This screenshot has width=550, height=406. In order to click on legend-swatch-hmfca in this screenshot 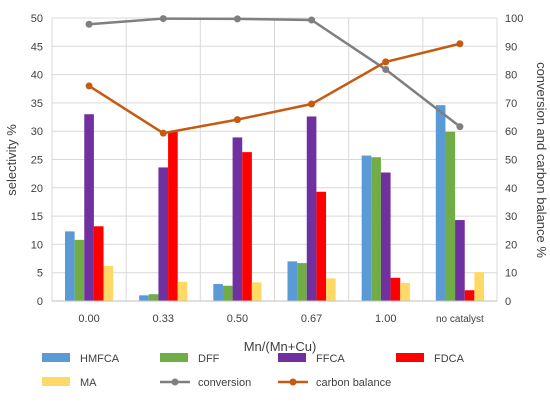, I will do `click(56, 357)`.